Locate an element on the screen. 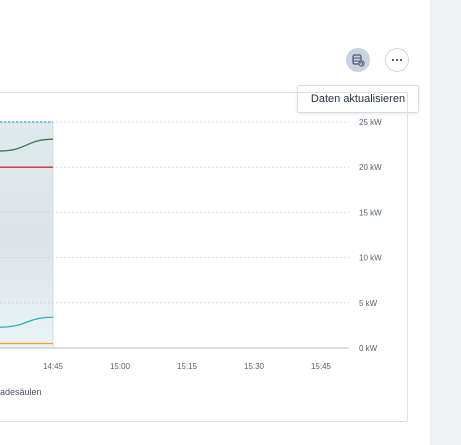 The width and height of the screenshot is (461, 445). legend-label: adesäulen is located at coordinates (21, 392).